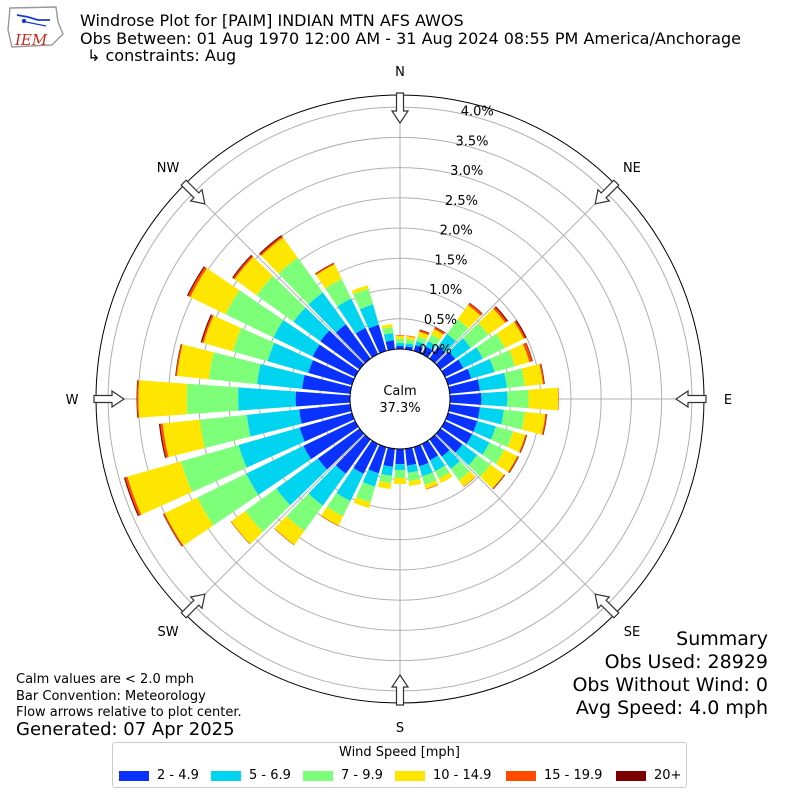  I want to click on direction-label-n: N, so click(400, 72).